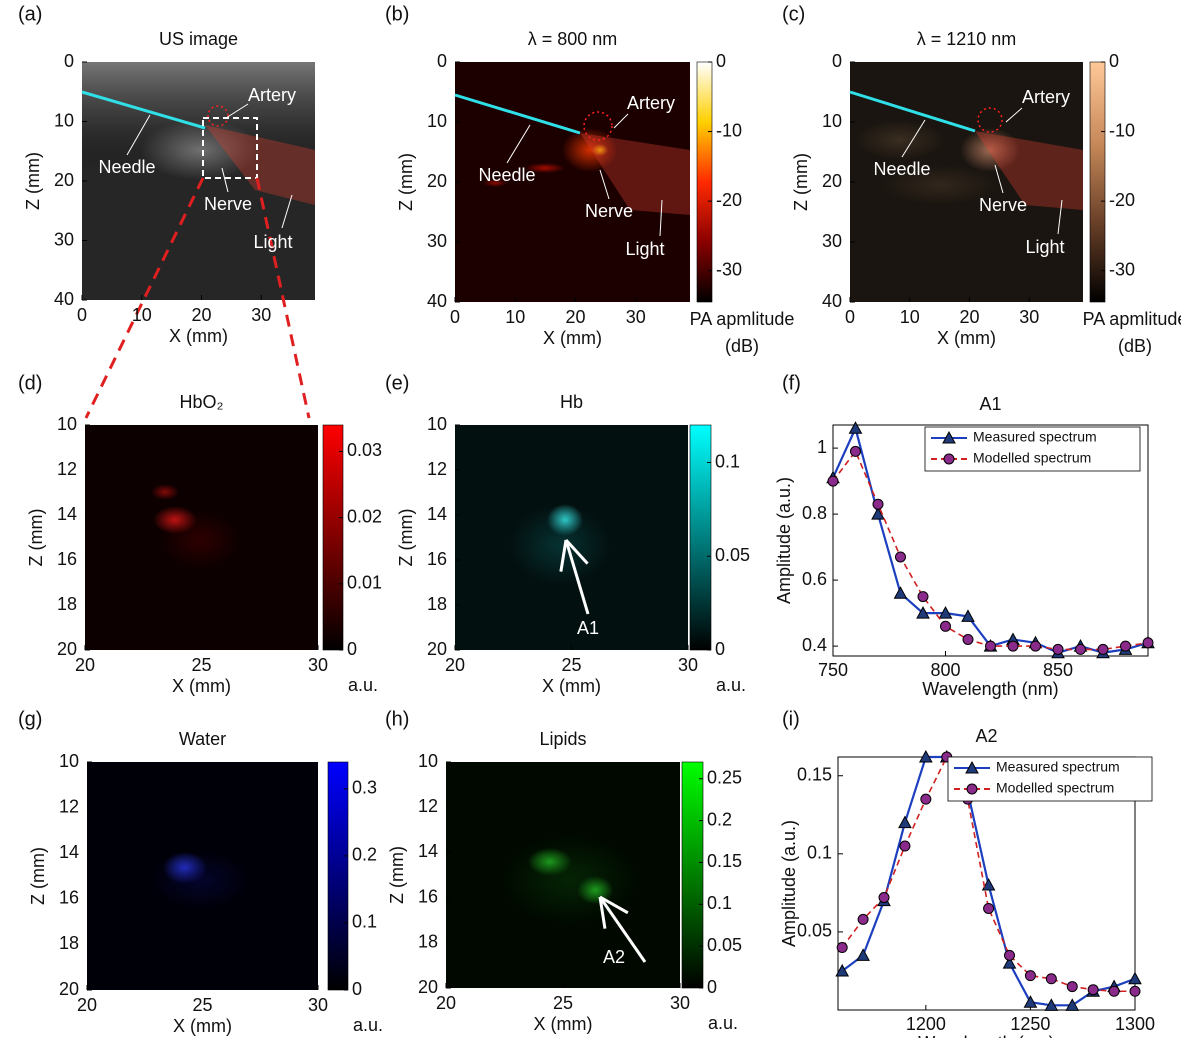 The image size is (1181, 1038). Describe the element at coordinates (364, 516) in the screenshot. I see `colorbar-tick-label: 0.02` at that location.